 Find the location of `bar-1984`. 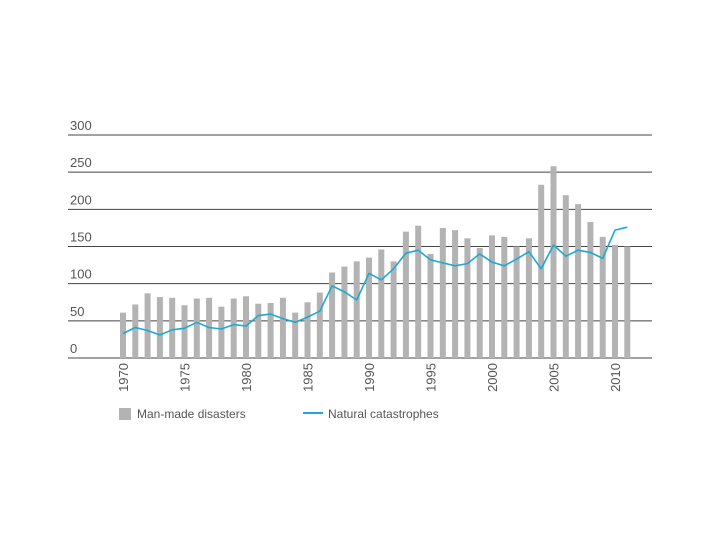

bar-1984 is located at coordinates (295, 335).